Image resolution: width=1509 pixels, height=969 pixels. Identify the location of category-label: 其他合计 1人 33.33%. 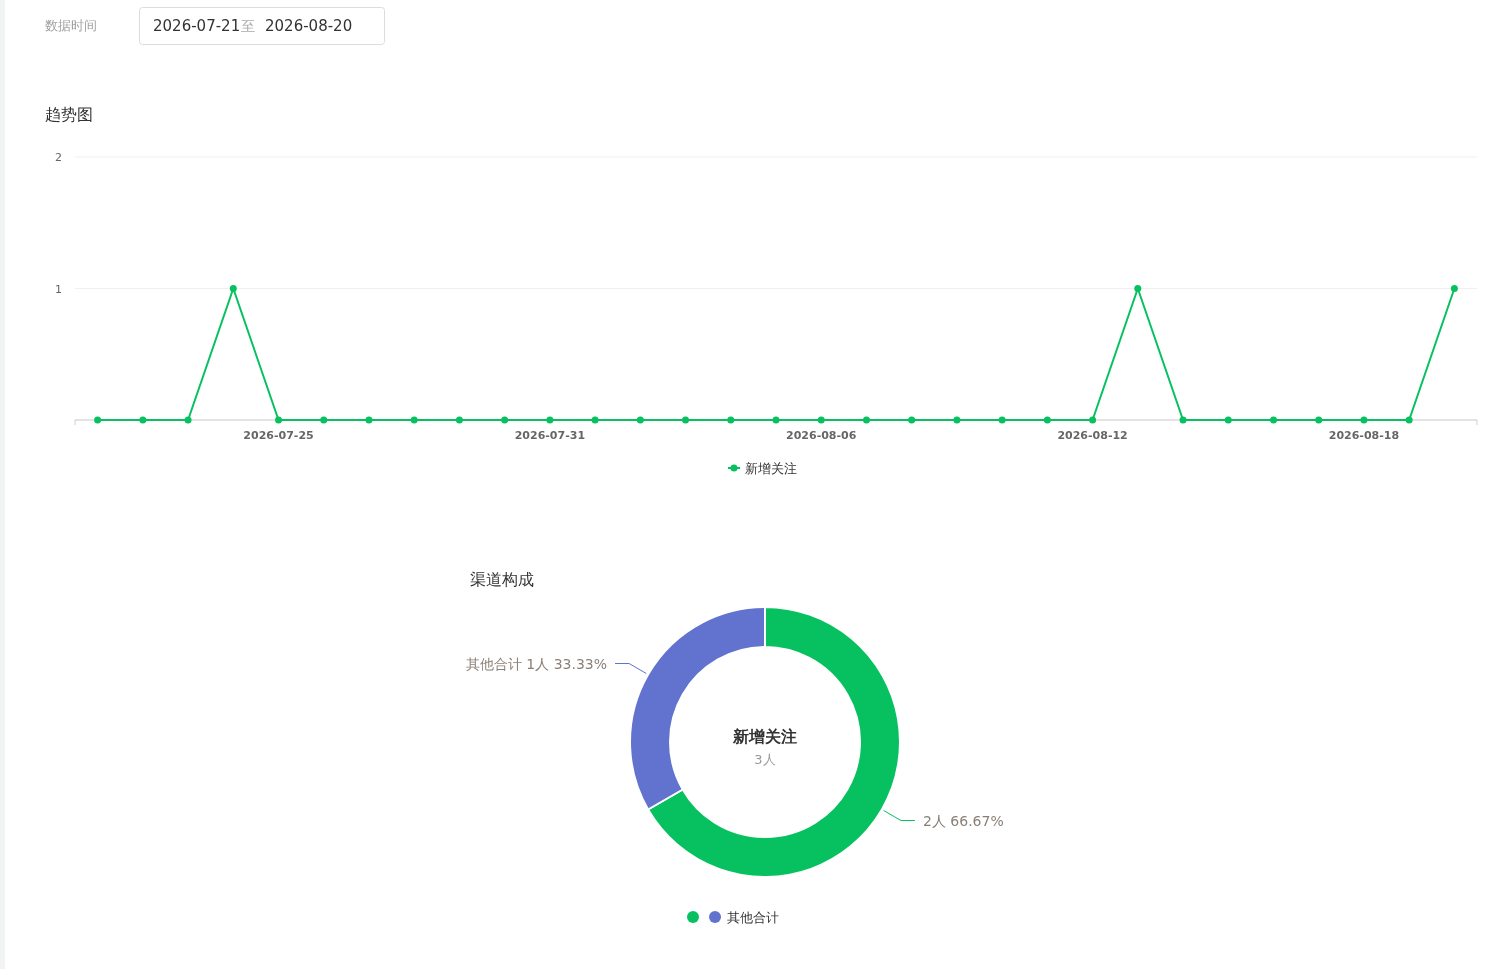
(536, 663).